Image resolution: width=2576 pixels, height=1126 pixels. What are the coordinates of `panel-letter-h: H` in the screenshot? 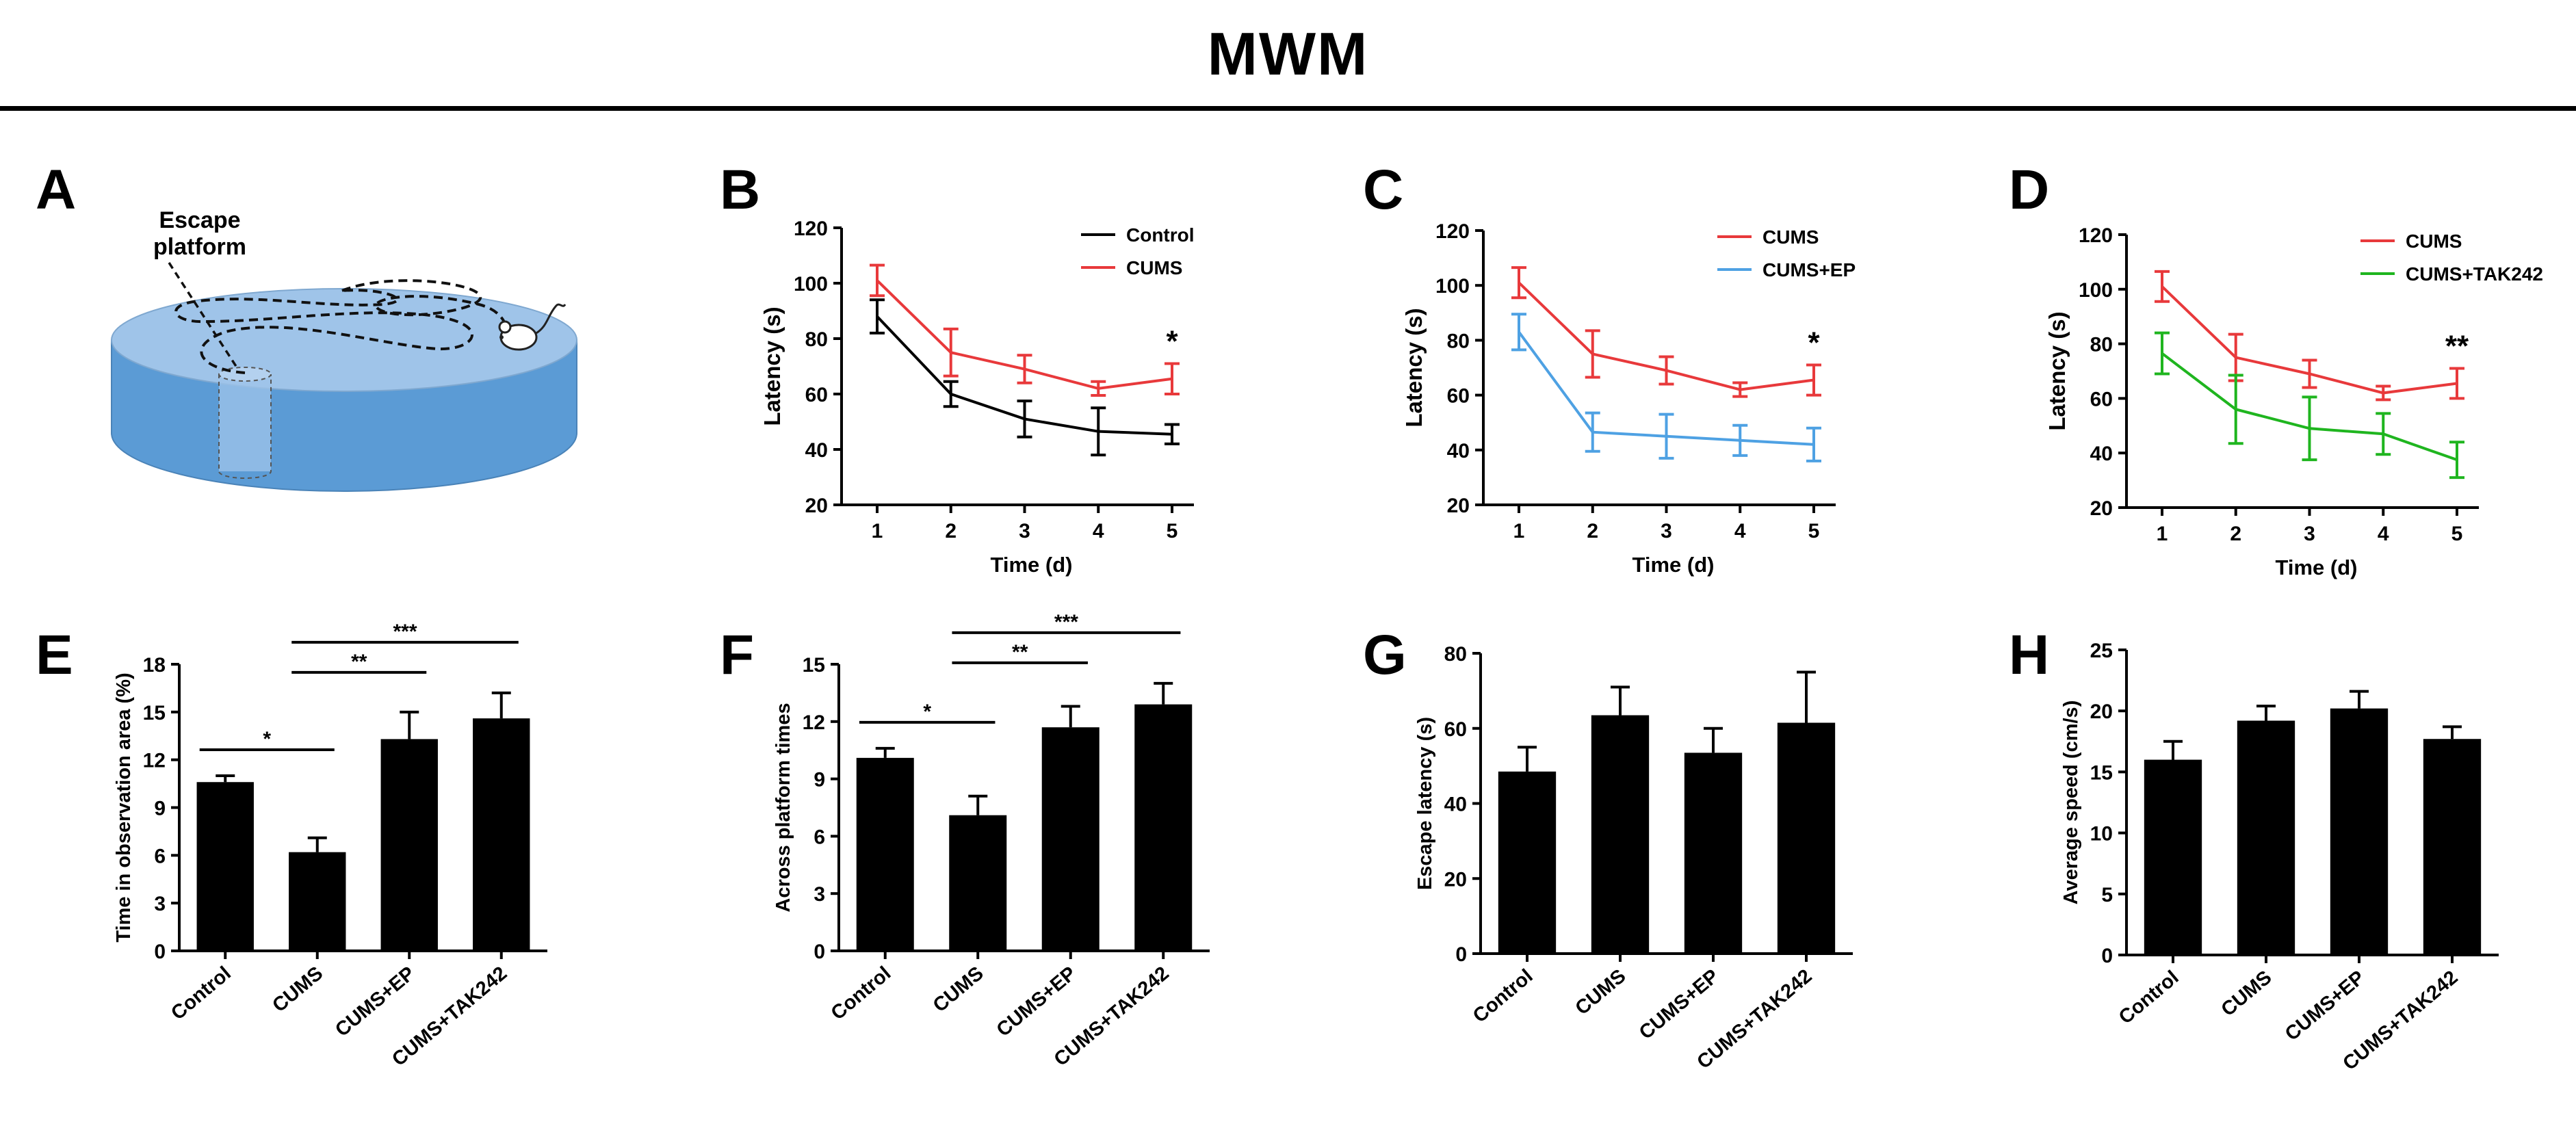 It's located at (2029, 655).